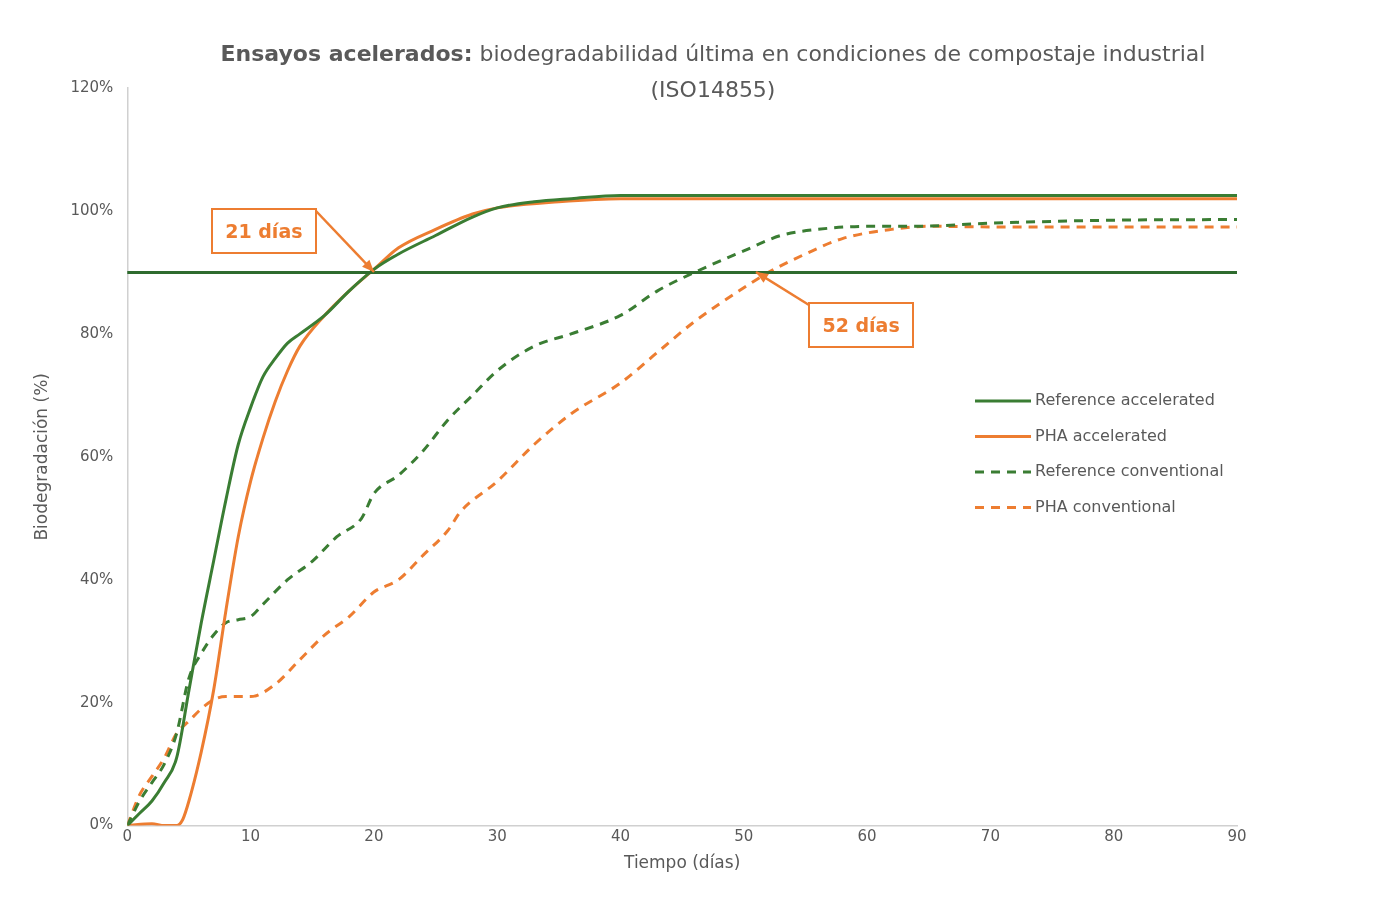 The width and height of the screenshot is (1395, 920). What do you see at coordinates (96, 578) in the screenshot?
I see `y-tick-label: 40%` at bounding box center [96, 578].